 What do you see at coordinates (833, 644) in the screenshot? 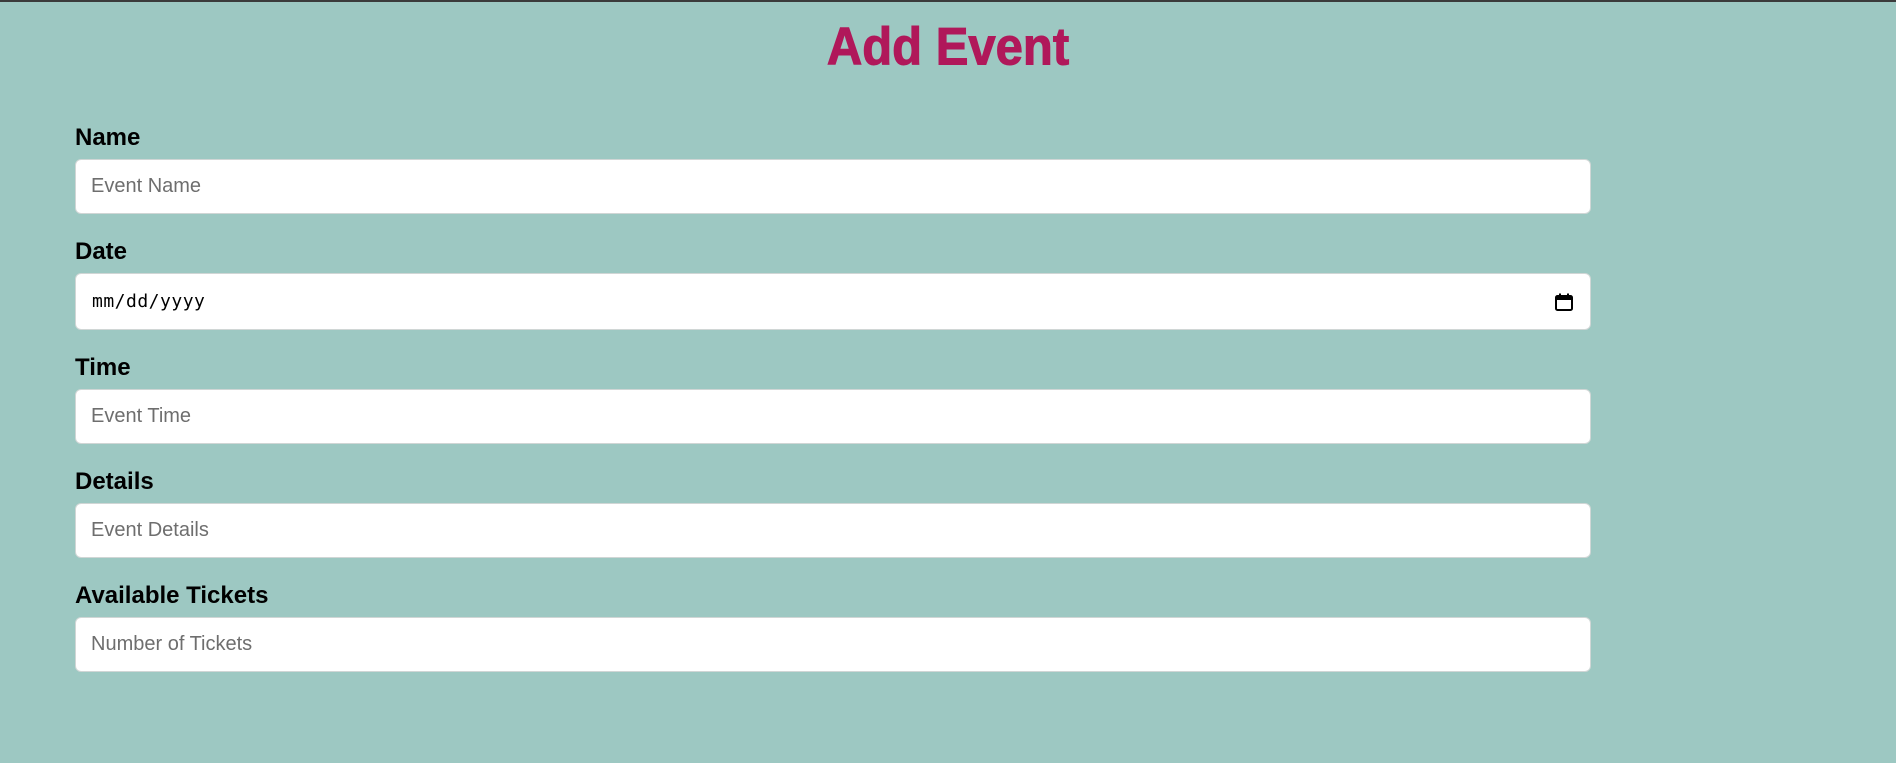
I see `tickets-input` at bounding box center [833, 644].